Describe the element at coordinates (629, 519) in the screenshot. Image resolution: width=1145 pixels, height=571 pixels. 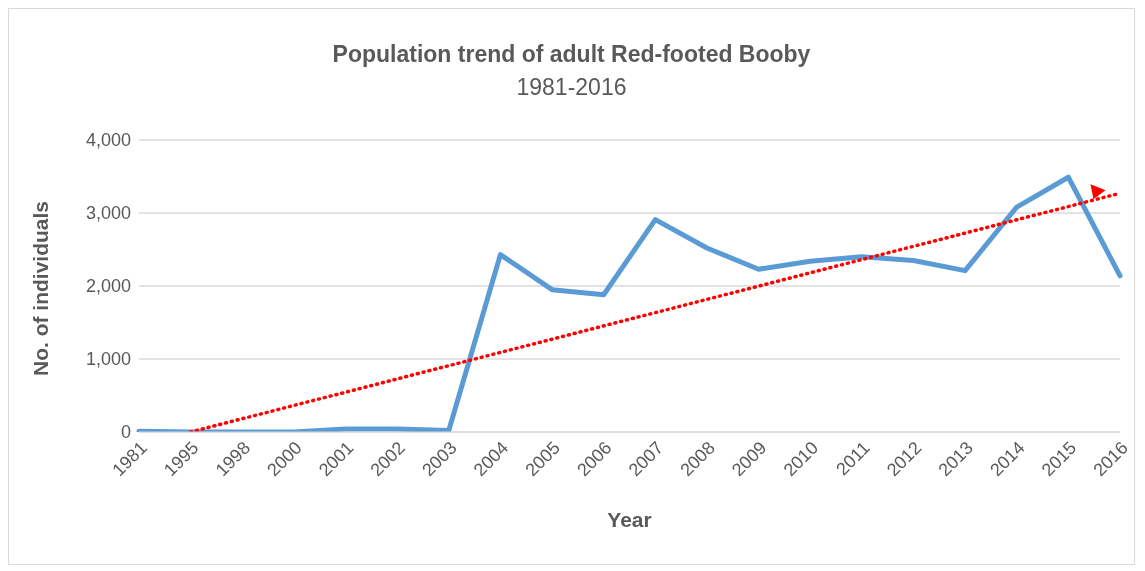
I see `x-axis-title: Year` at that location.